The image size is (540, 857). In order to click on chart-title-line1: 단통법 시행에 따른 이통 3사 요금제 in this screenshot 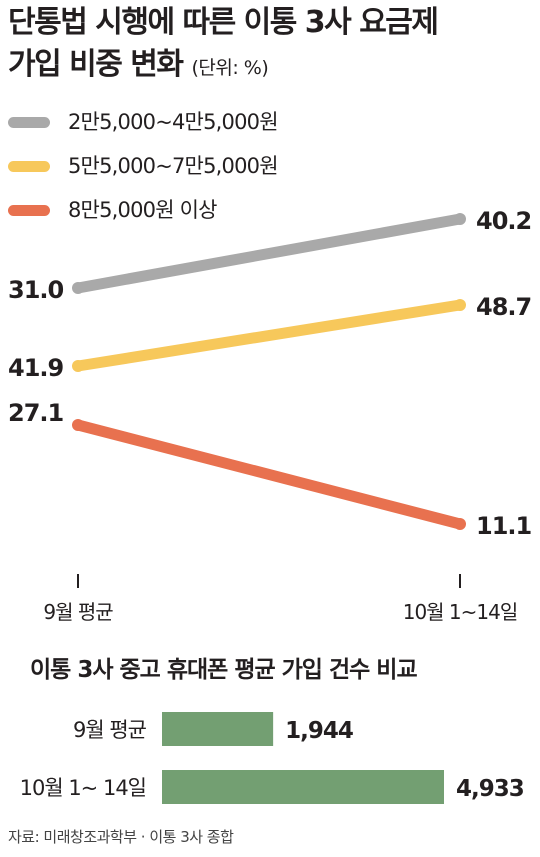, I will do `click(223, 22)`.